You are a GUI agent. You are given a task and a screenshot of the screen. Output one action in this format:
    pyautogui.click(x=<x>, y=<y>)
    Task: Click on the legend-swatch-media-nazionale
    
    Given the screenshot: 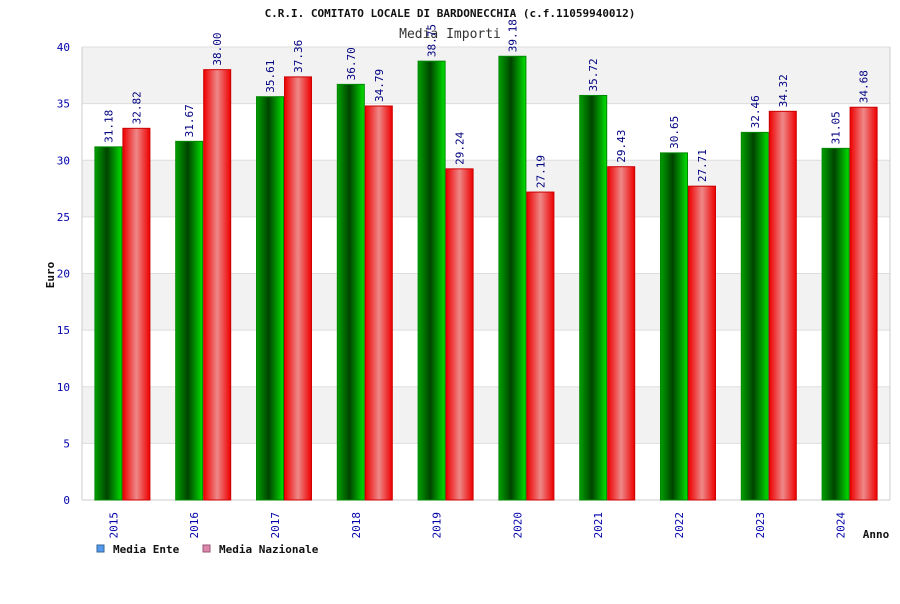 What is the action you would take?
    pyautogui.click(x=206, y=548)
    